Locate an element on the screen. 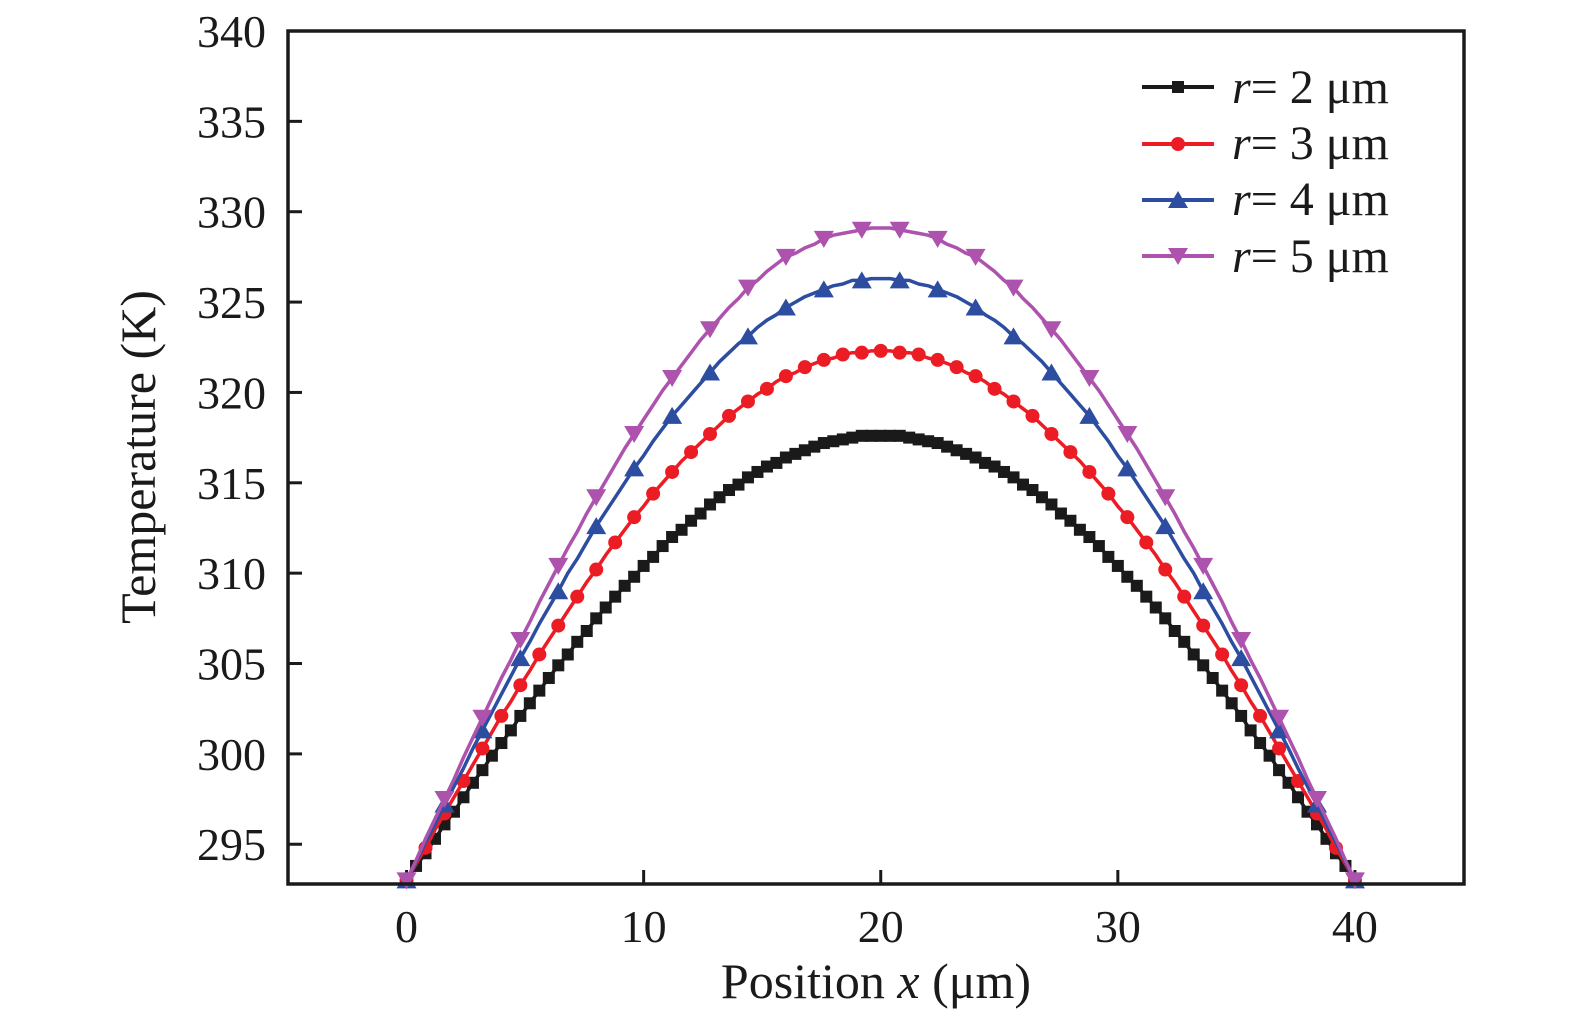  y-tick-label-330: 330 is located at coordinates (231, 212).